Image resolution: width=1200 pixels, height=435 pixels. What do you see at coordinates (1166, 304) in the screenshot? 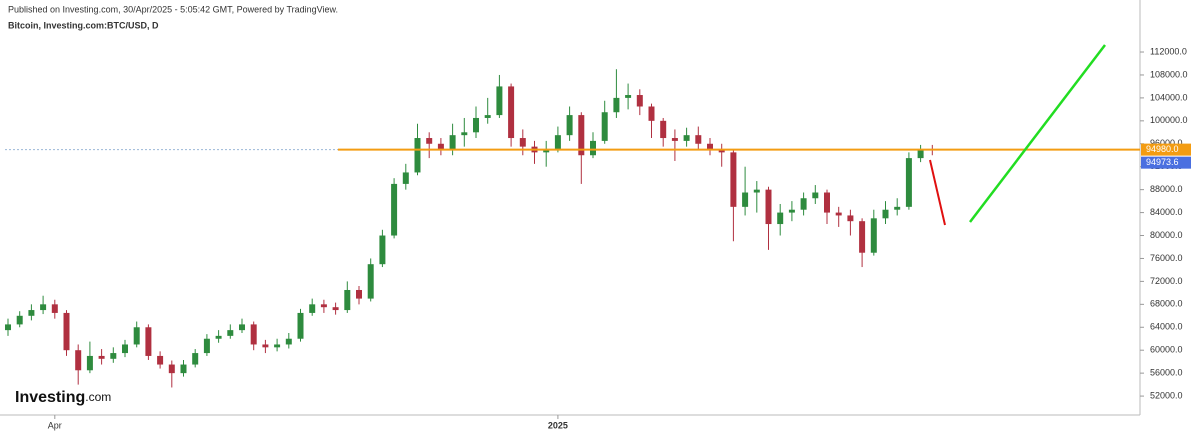
I see `y-tick-label: 68000.0` at bounding box center [1166, 304].